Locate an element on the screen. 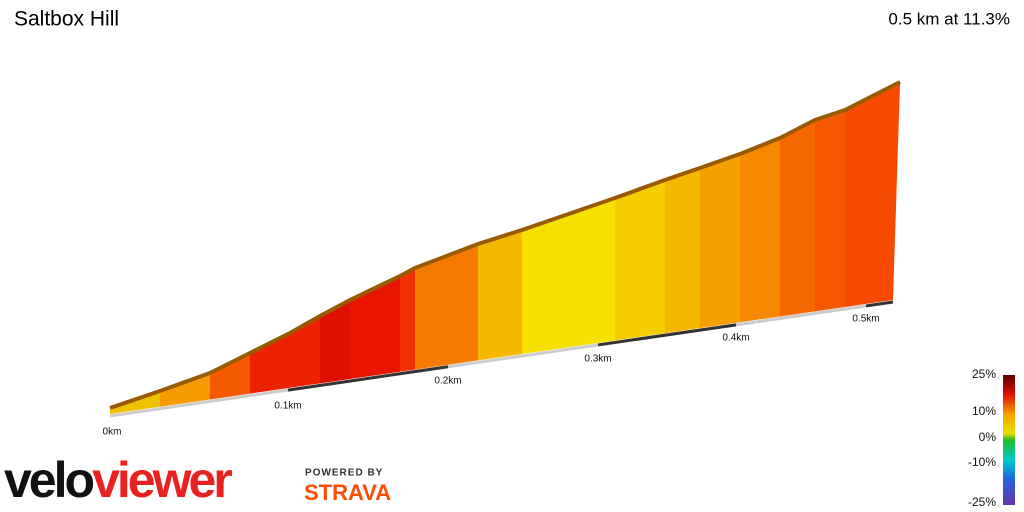 This screenshot has height=512, width=1024. distance-label: 0.3km is located at coordinates (597, 359).